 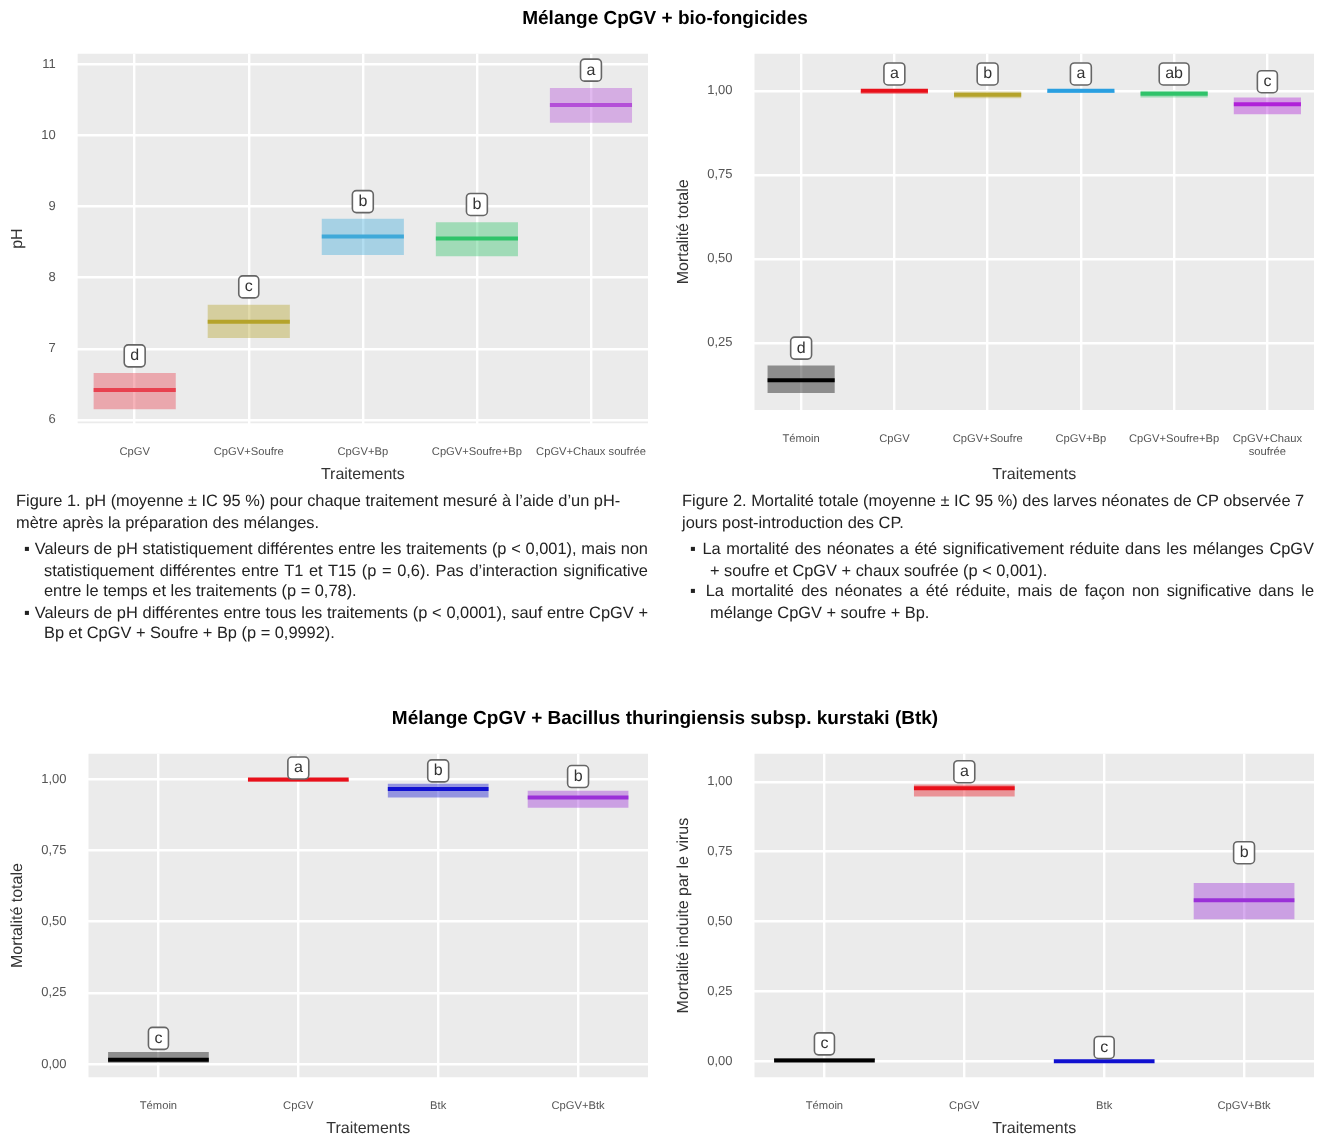 What do you see at coordinates (665, 19) in the screenshot?
I see `chart-title: Mélange CpGV + bio-fongicides` at bounding box center [665, 19].